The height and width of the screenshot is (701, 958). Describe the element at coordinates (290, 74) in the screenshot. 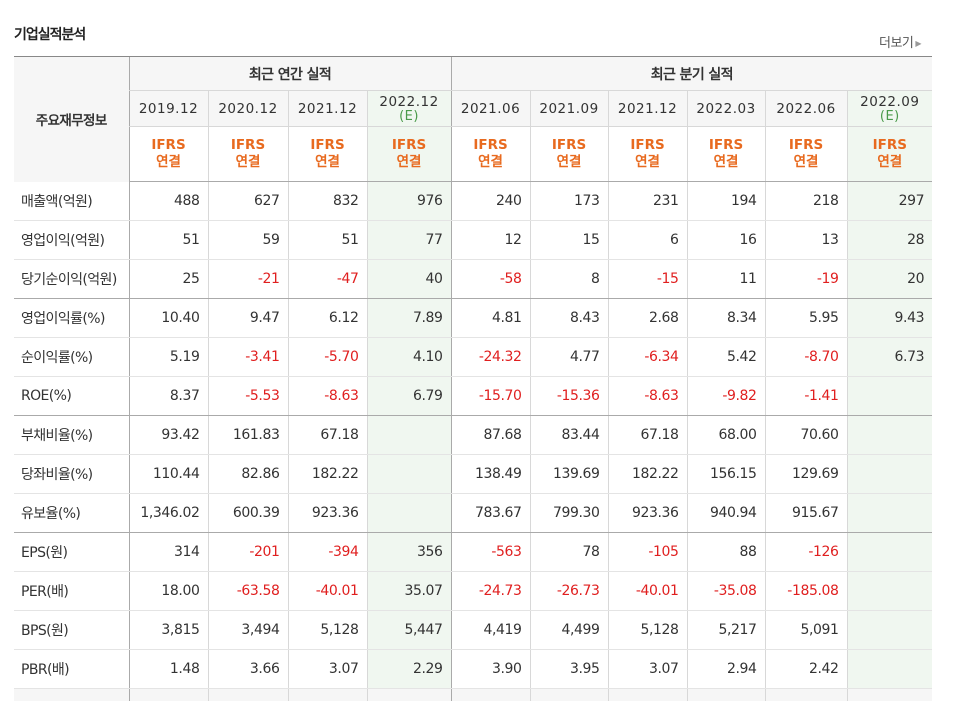

I see `group-annual: 최근 연간 실적` at that location.